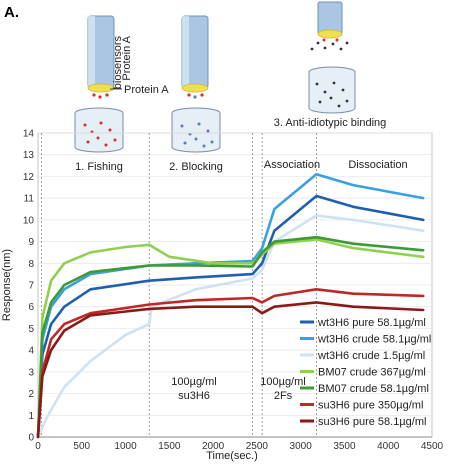  What do you see at coordinates (31, 286) in the screenshot?
I see `y-tick-label: 7` at bounding box center [31, 286].